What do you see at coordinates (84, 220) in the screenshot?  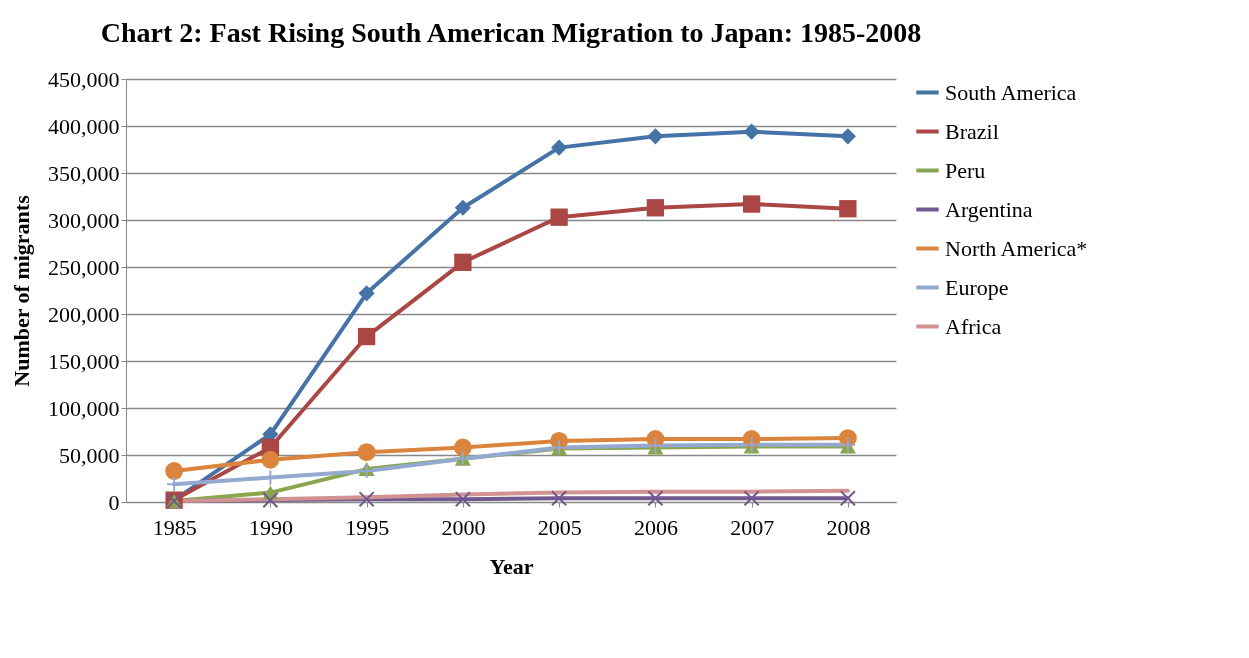 I see `y-tick-label: 300,000` at bounding box center [84, 220].